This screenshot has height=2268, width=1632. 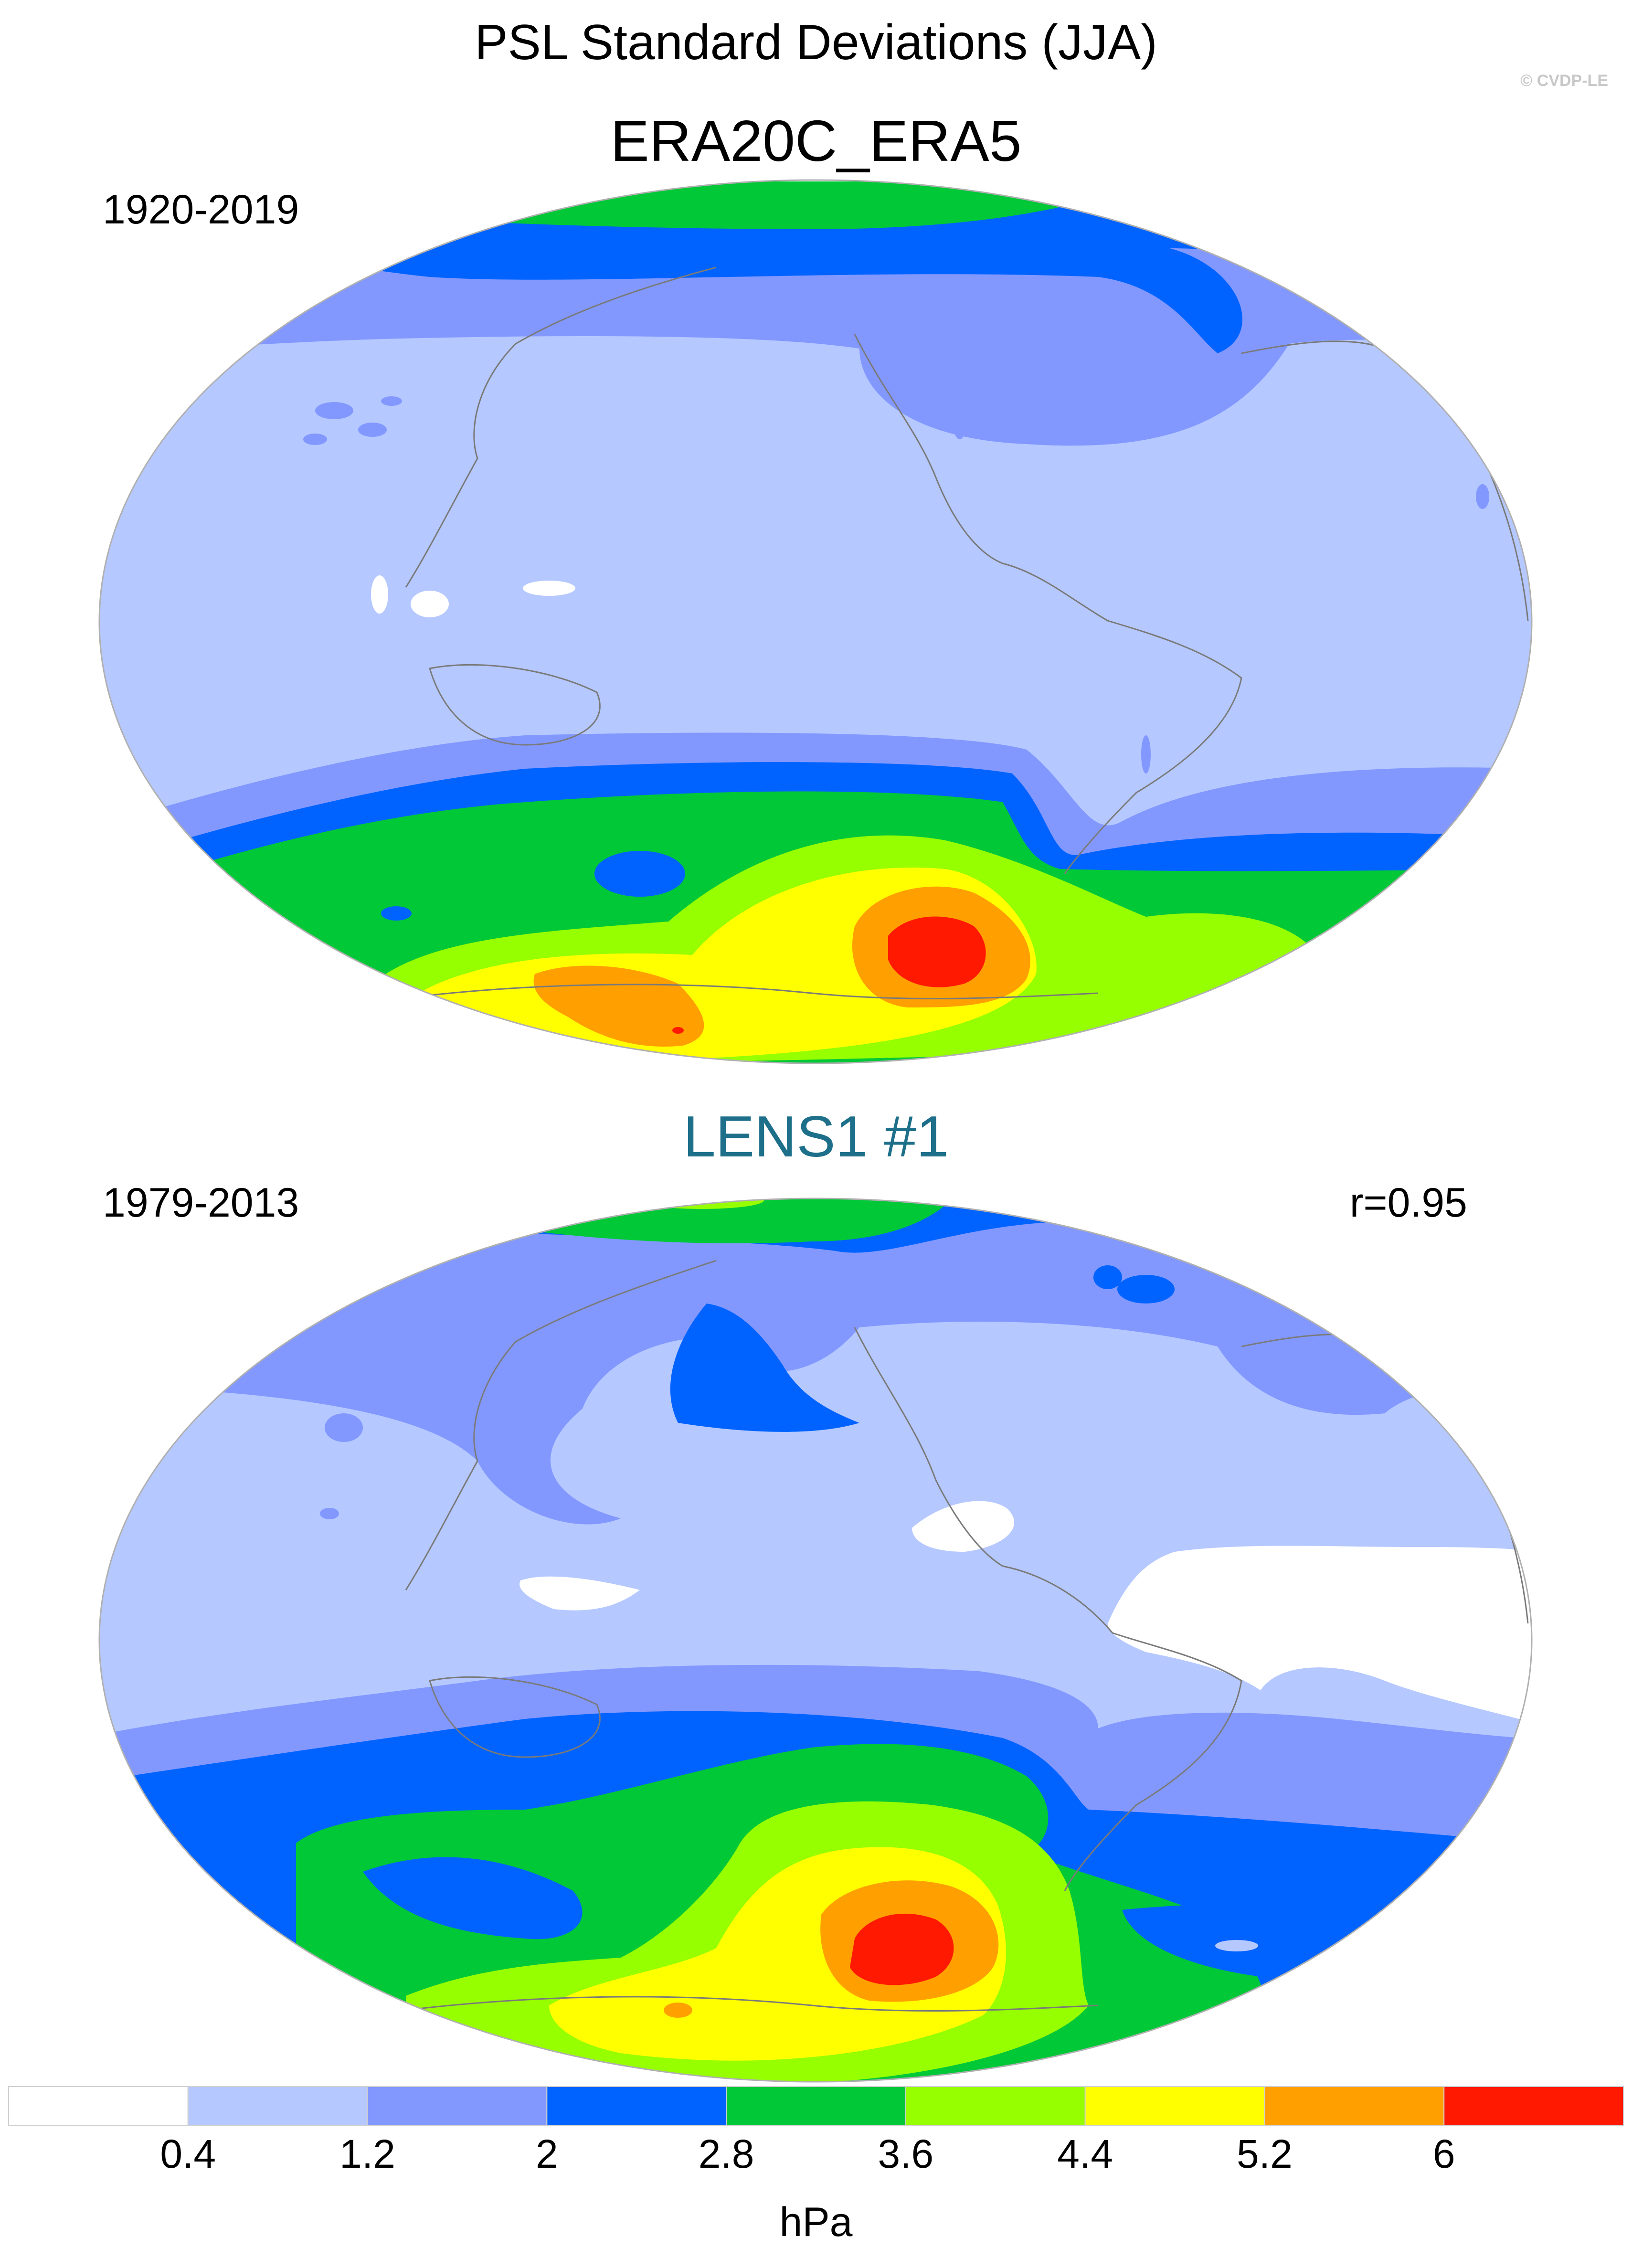 What do you see at coordinates (547, 2153) in the screenshot?
I see `colorbar-tick-label: 2` at bounding box center [547, 2153].